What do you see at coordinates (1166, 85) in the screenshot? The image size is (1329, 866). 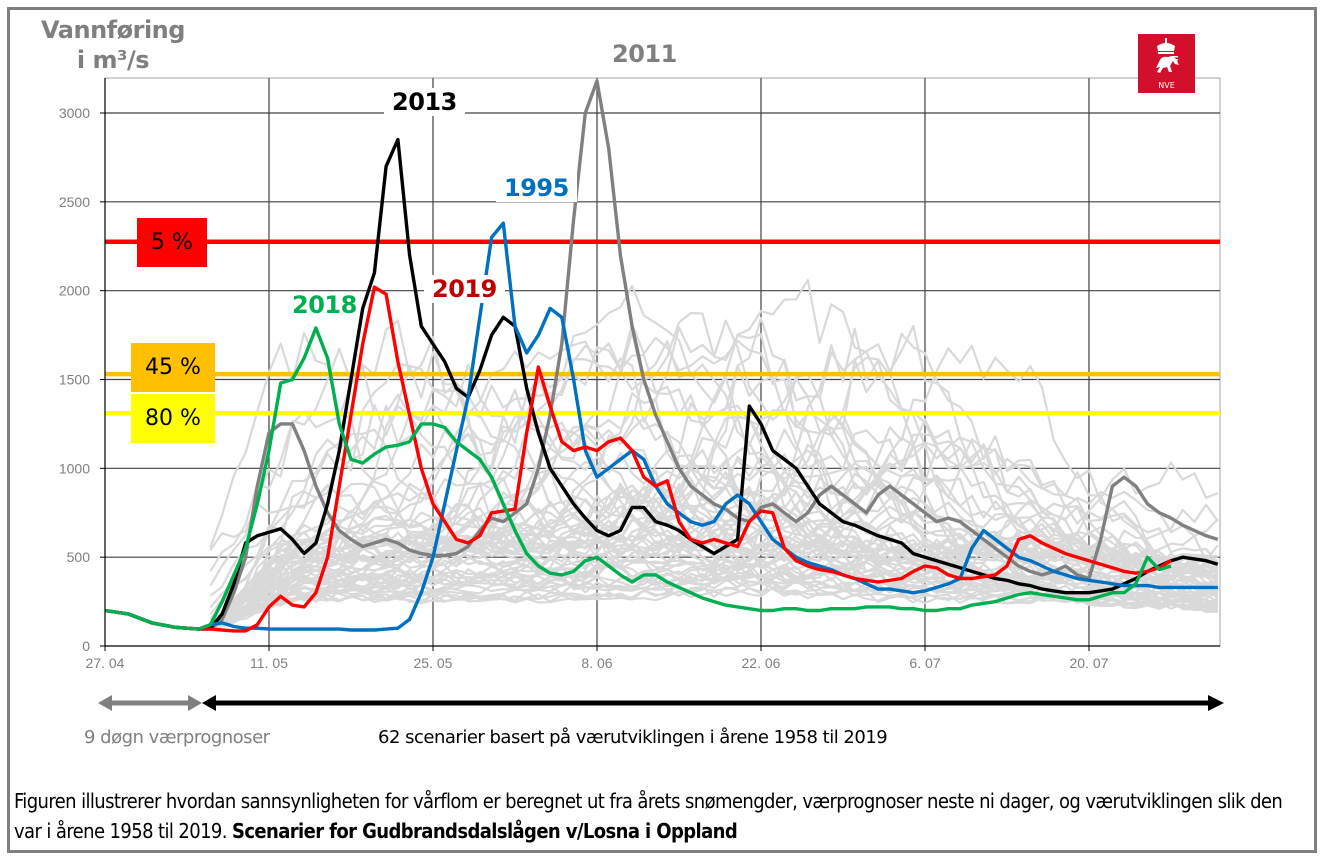 I see `logo-text: NVE` at bounding box center [1166, 85].